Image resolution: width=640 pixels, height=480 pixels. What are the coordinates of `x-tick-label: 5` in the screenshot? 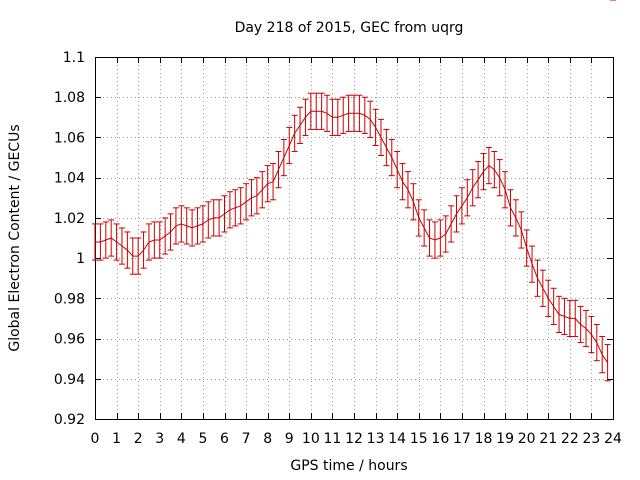 It's located at (202, 439).